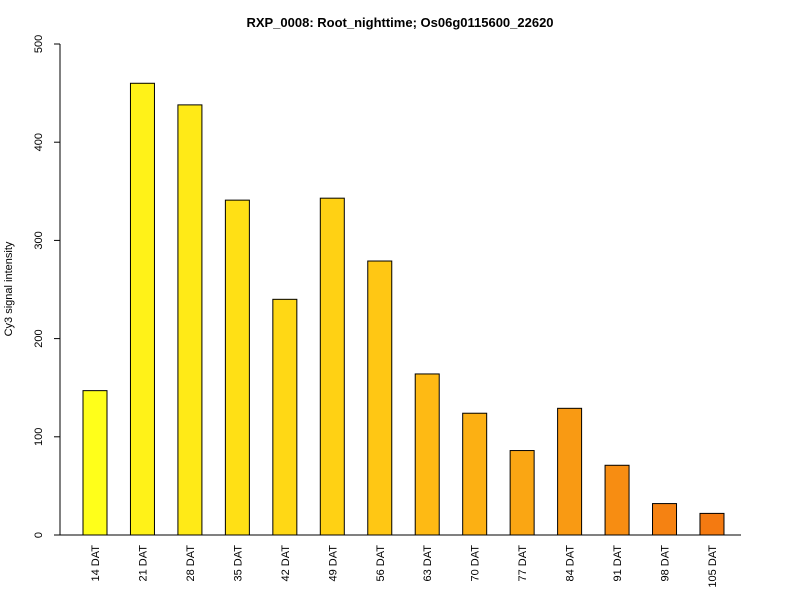 This screenshot has height=600, width=800. I want to click on x-tick-label: 28 DAT, so click(191, 563).